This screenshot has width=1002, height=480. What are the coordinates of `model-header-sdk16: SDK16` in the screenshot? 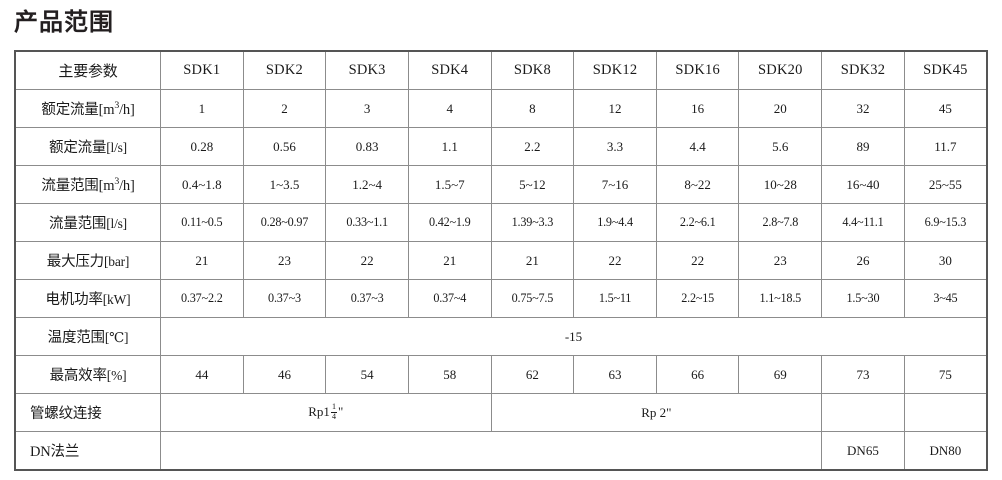 It's located at (697, 70).